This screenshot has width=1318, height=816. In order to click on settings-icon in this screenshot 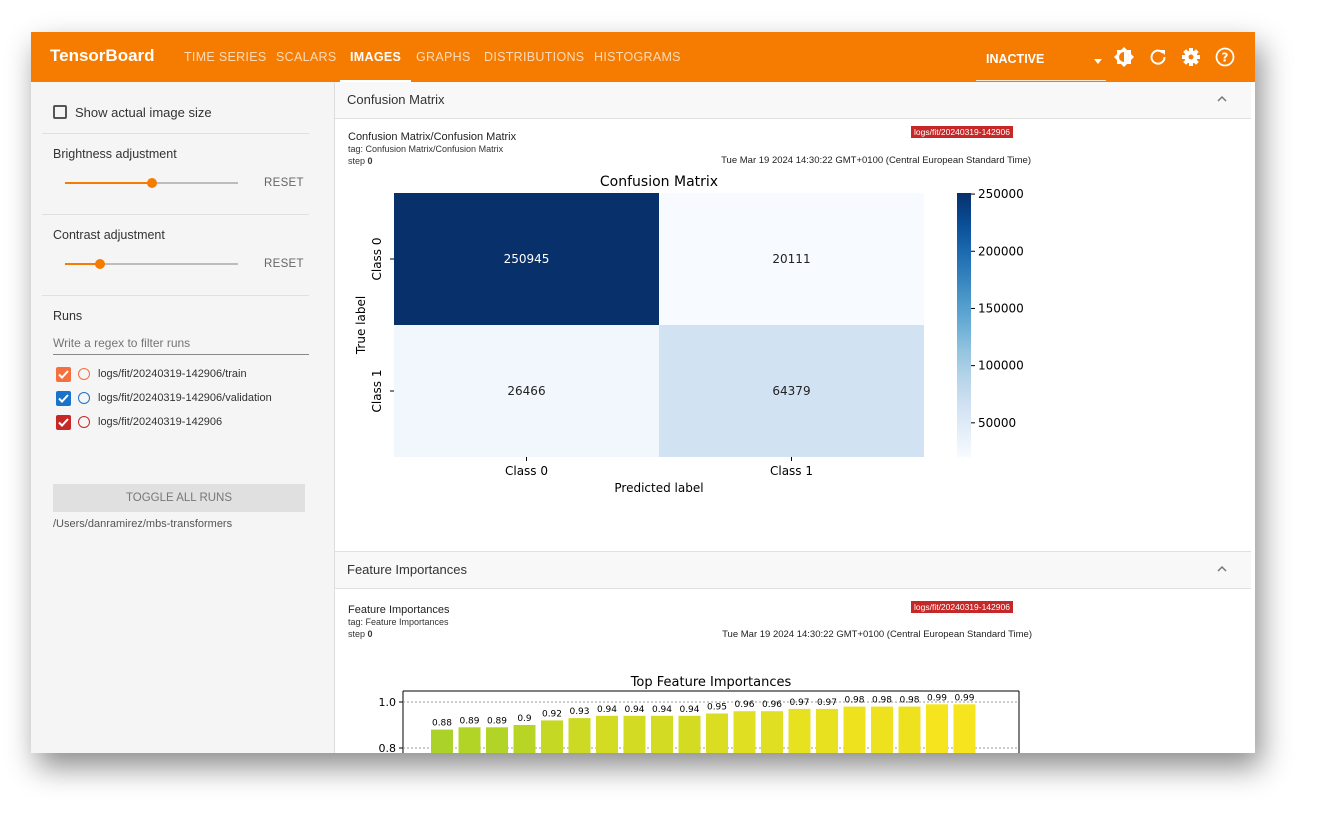, I will do `click(1191, 57)`.